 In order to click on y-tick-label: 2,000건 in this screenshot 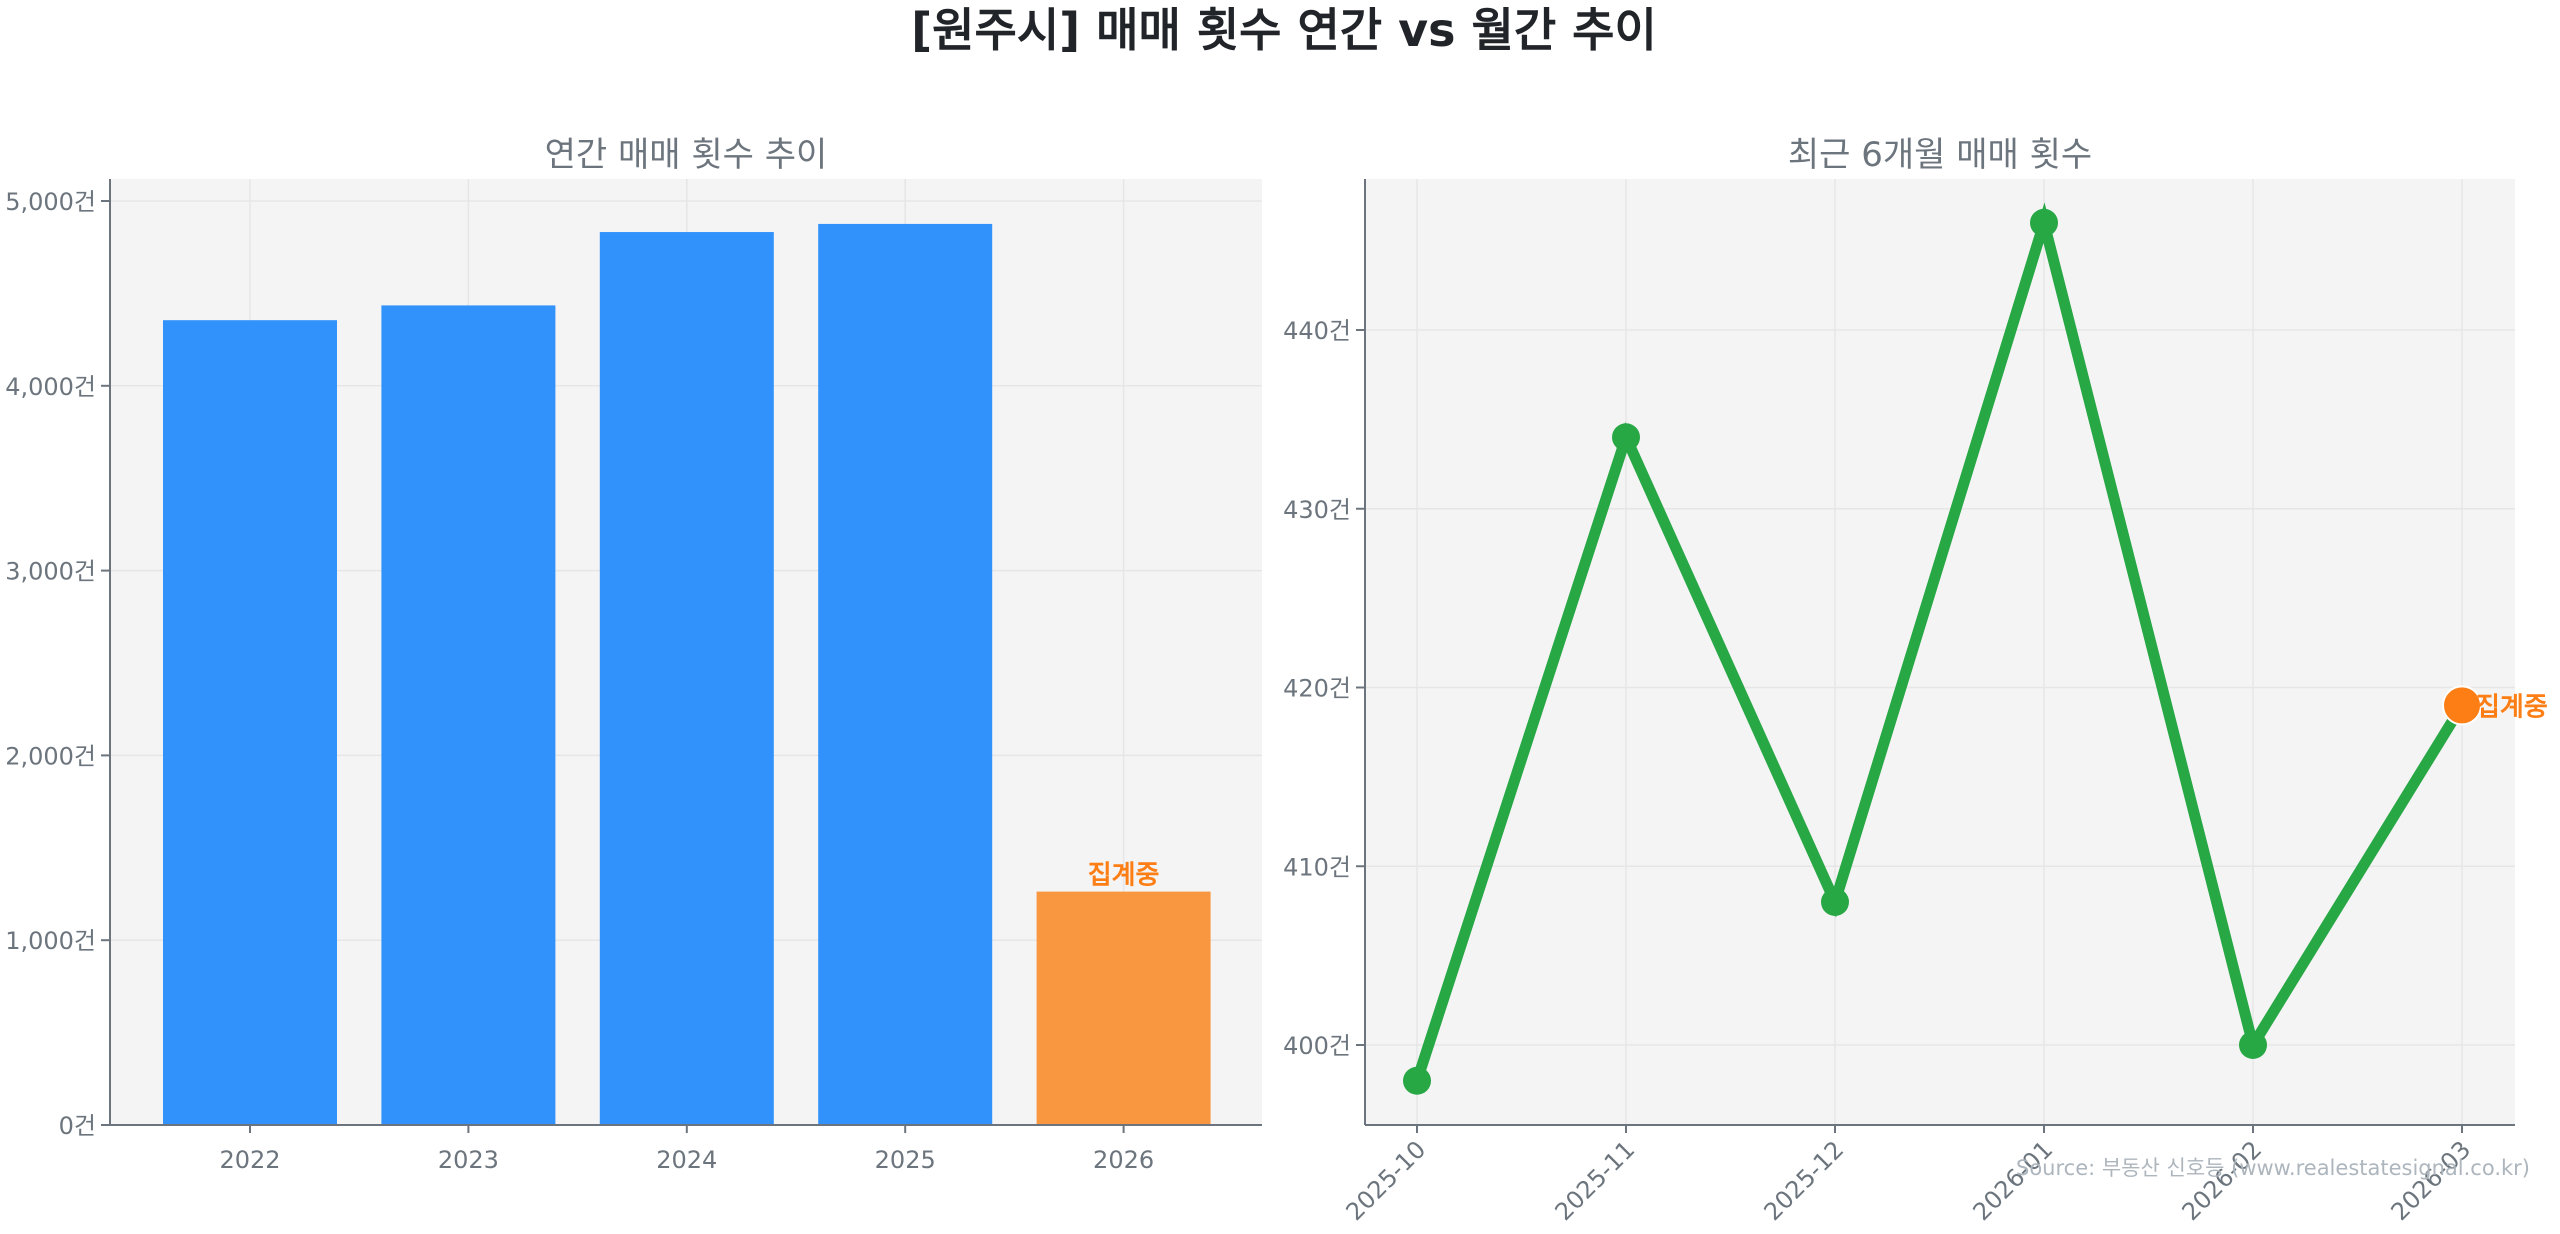, I will do `click(50, 756)`.